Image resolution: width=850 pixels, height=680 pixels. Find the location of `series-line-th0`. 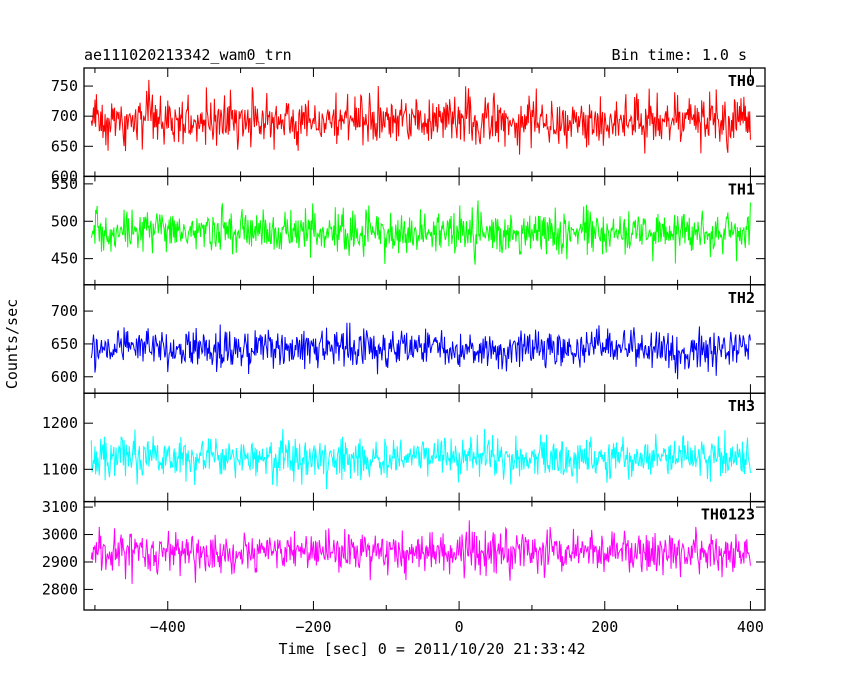

series-line-th0 is located at coordinates (420, 117).